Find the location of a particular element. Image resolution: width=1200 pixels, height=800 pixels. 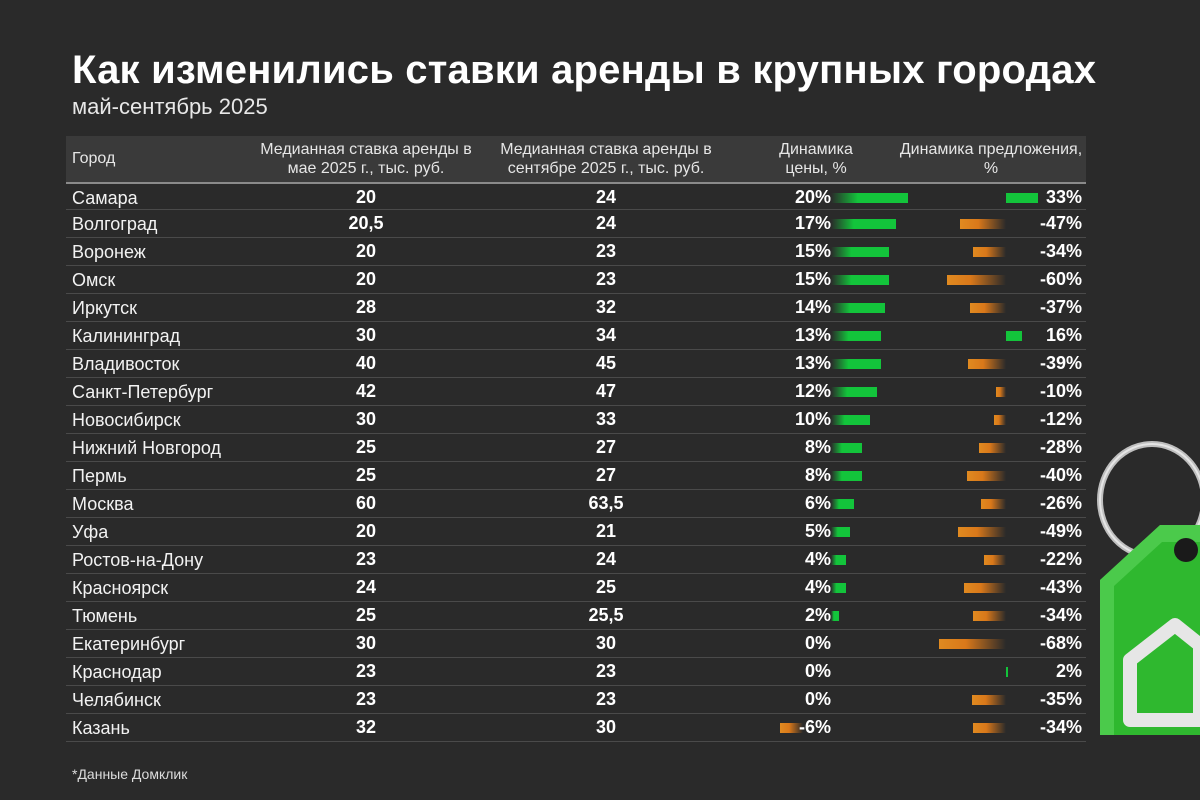

chart-subtitle: май-сентябрь 2025 is located at coordinates (170, 106).